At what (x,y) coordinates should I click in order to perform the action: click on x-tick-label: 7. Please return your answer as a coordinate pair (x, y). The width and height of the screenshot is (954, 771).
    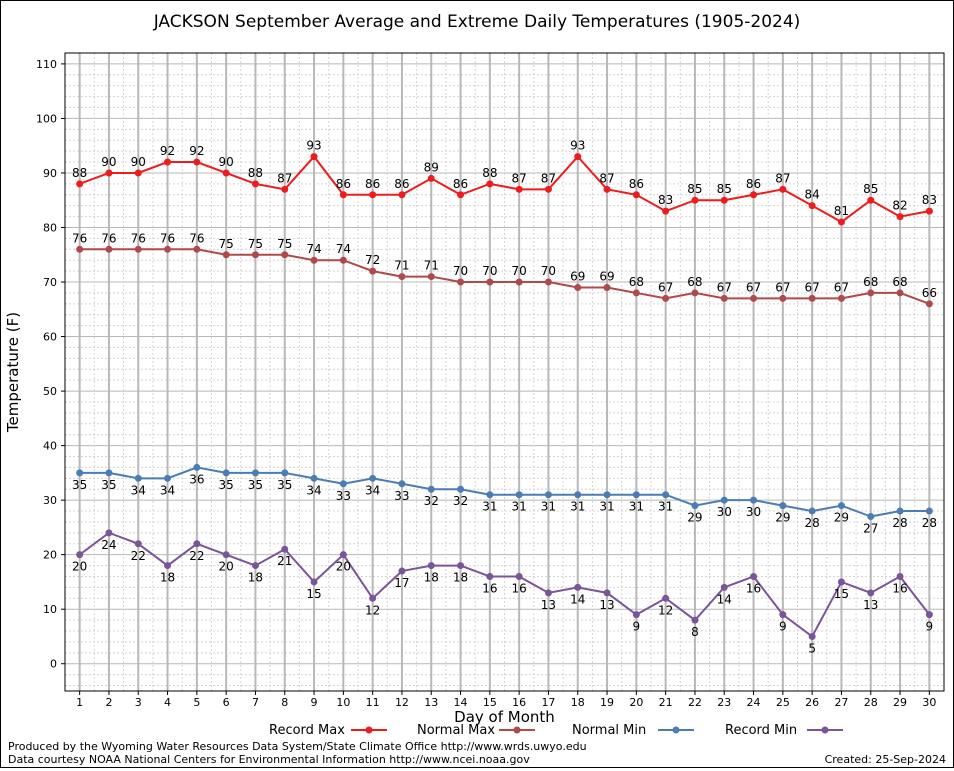
    Looking at the image, I should click on (255, 702).